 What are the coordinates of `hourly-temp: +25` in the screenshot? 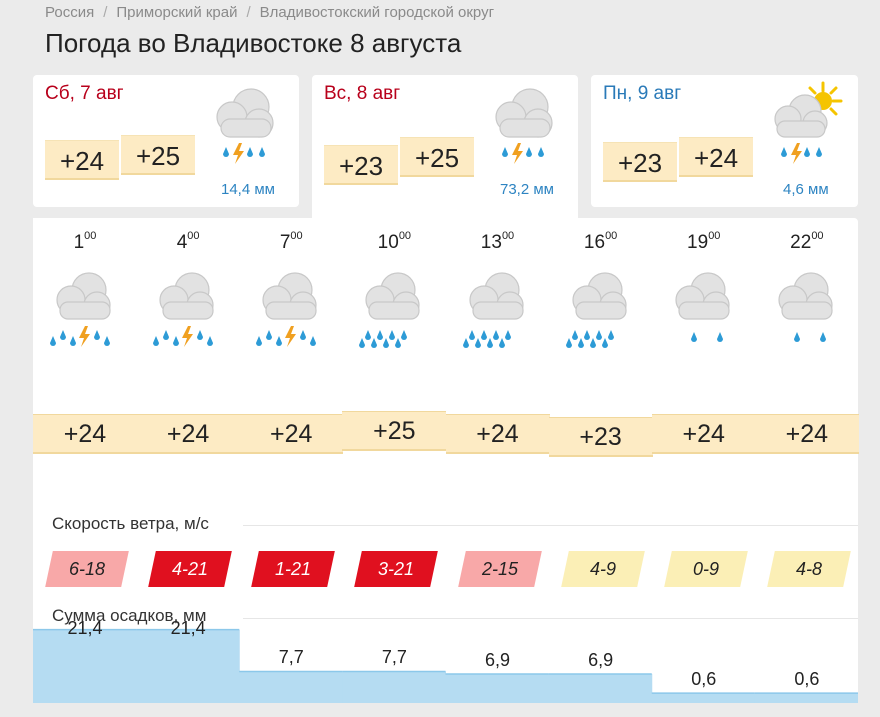 It's located at (394, 431).